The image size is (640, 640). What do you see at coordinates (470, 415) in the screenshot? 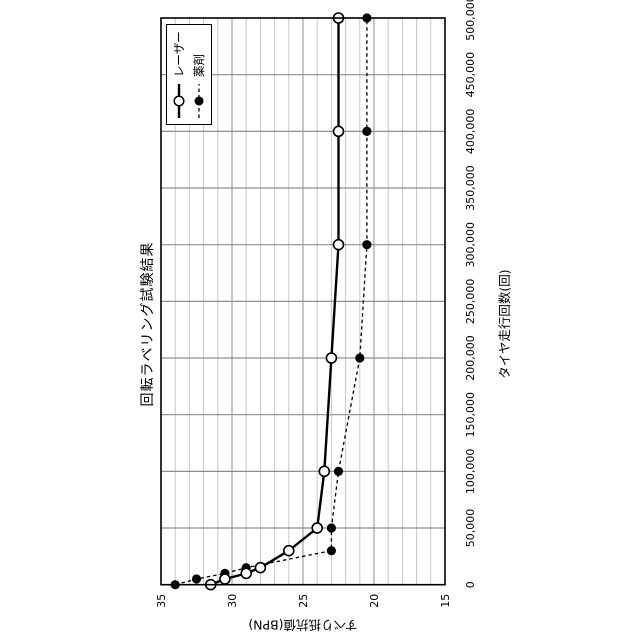
I see `x-tick-label: 150,000` at bounding box center [470, 415].